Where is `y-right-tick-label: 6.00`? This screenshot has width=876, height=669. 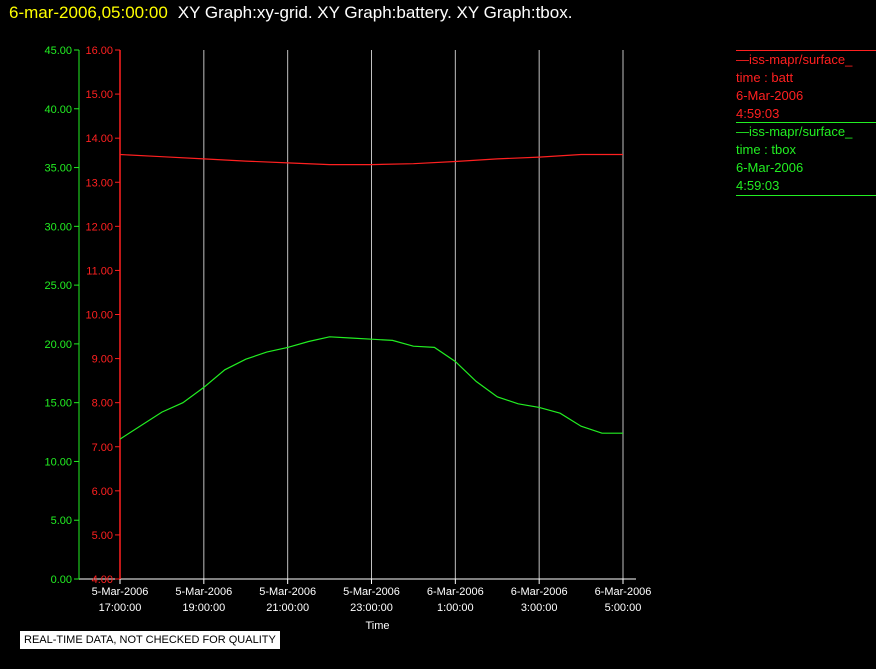 y-right-tick-label: 6.00 is located at coordinates (102, 492).